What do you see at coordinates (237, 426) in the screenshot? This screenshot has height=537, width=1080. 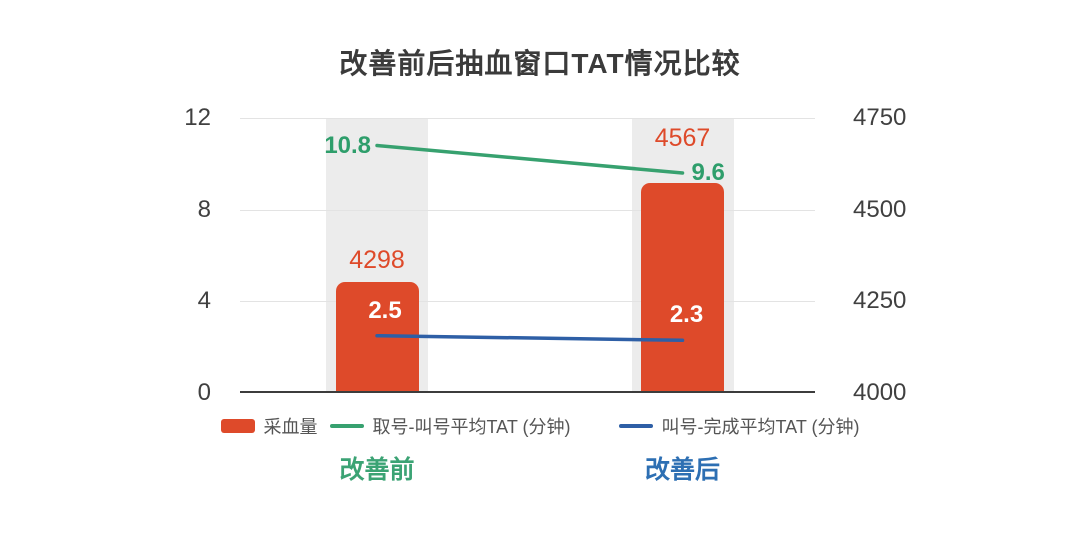 I see `legend-bar-swatch-icon` at bounding box center [237, 426].